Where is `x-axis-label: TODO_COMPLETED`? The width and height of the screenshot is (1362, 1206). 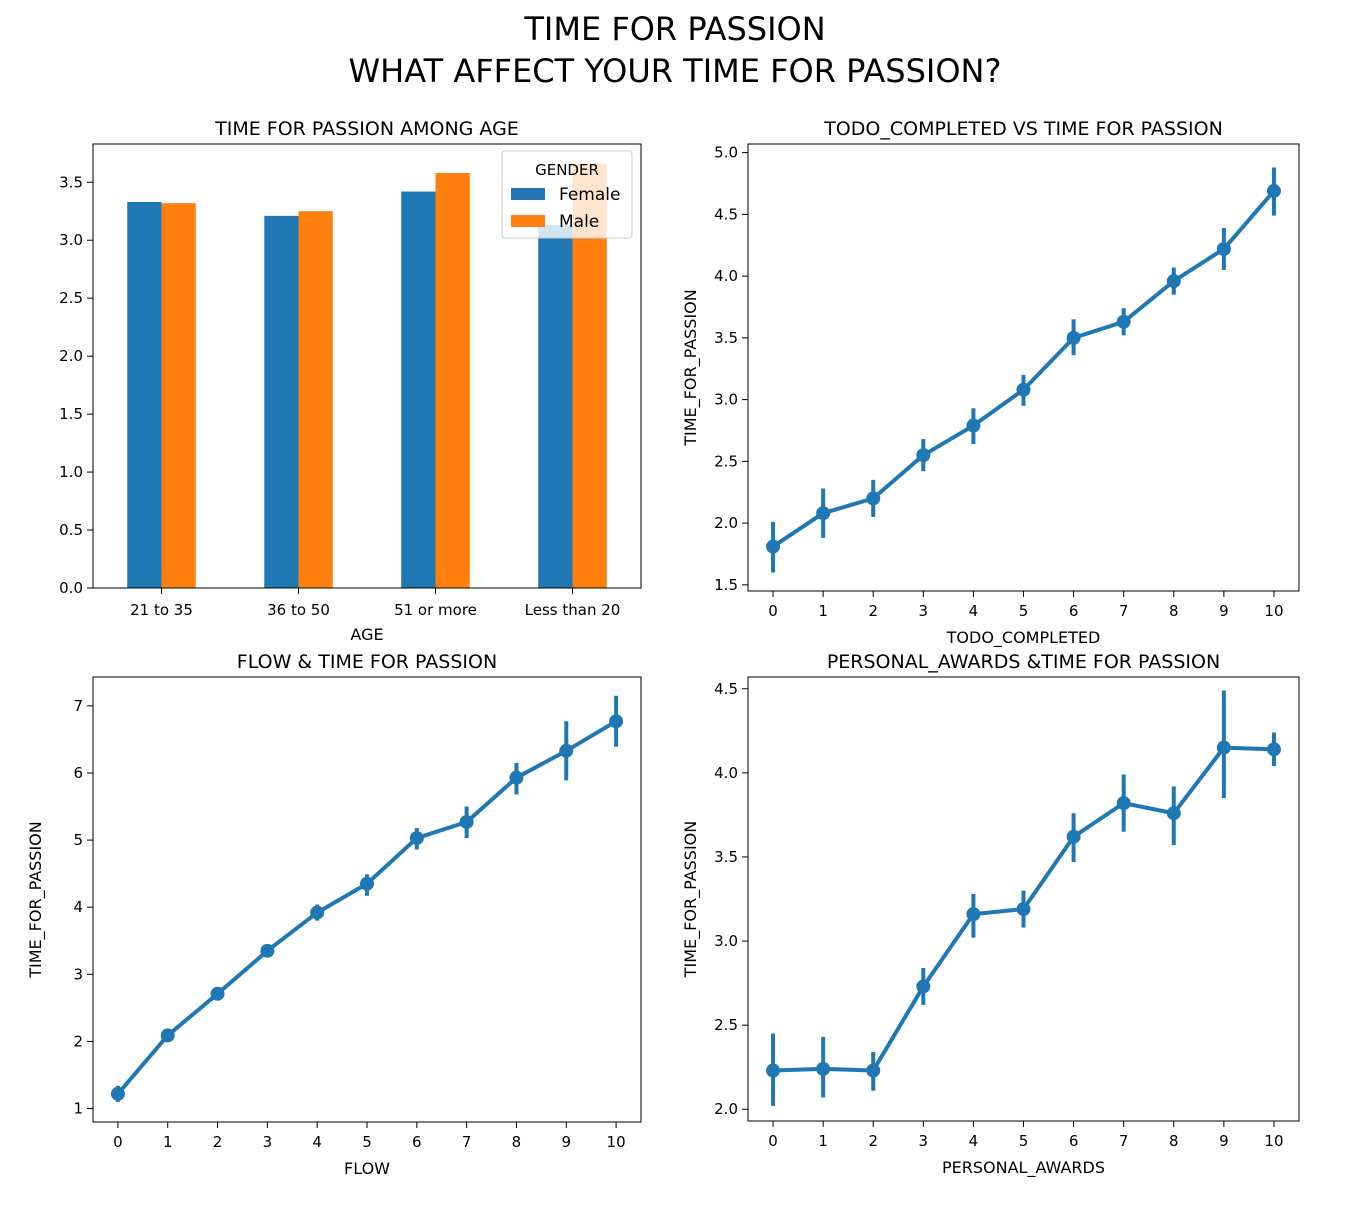
x-axis-label: TODO_COMPLETED is located at coordinates (1023, 638).